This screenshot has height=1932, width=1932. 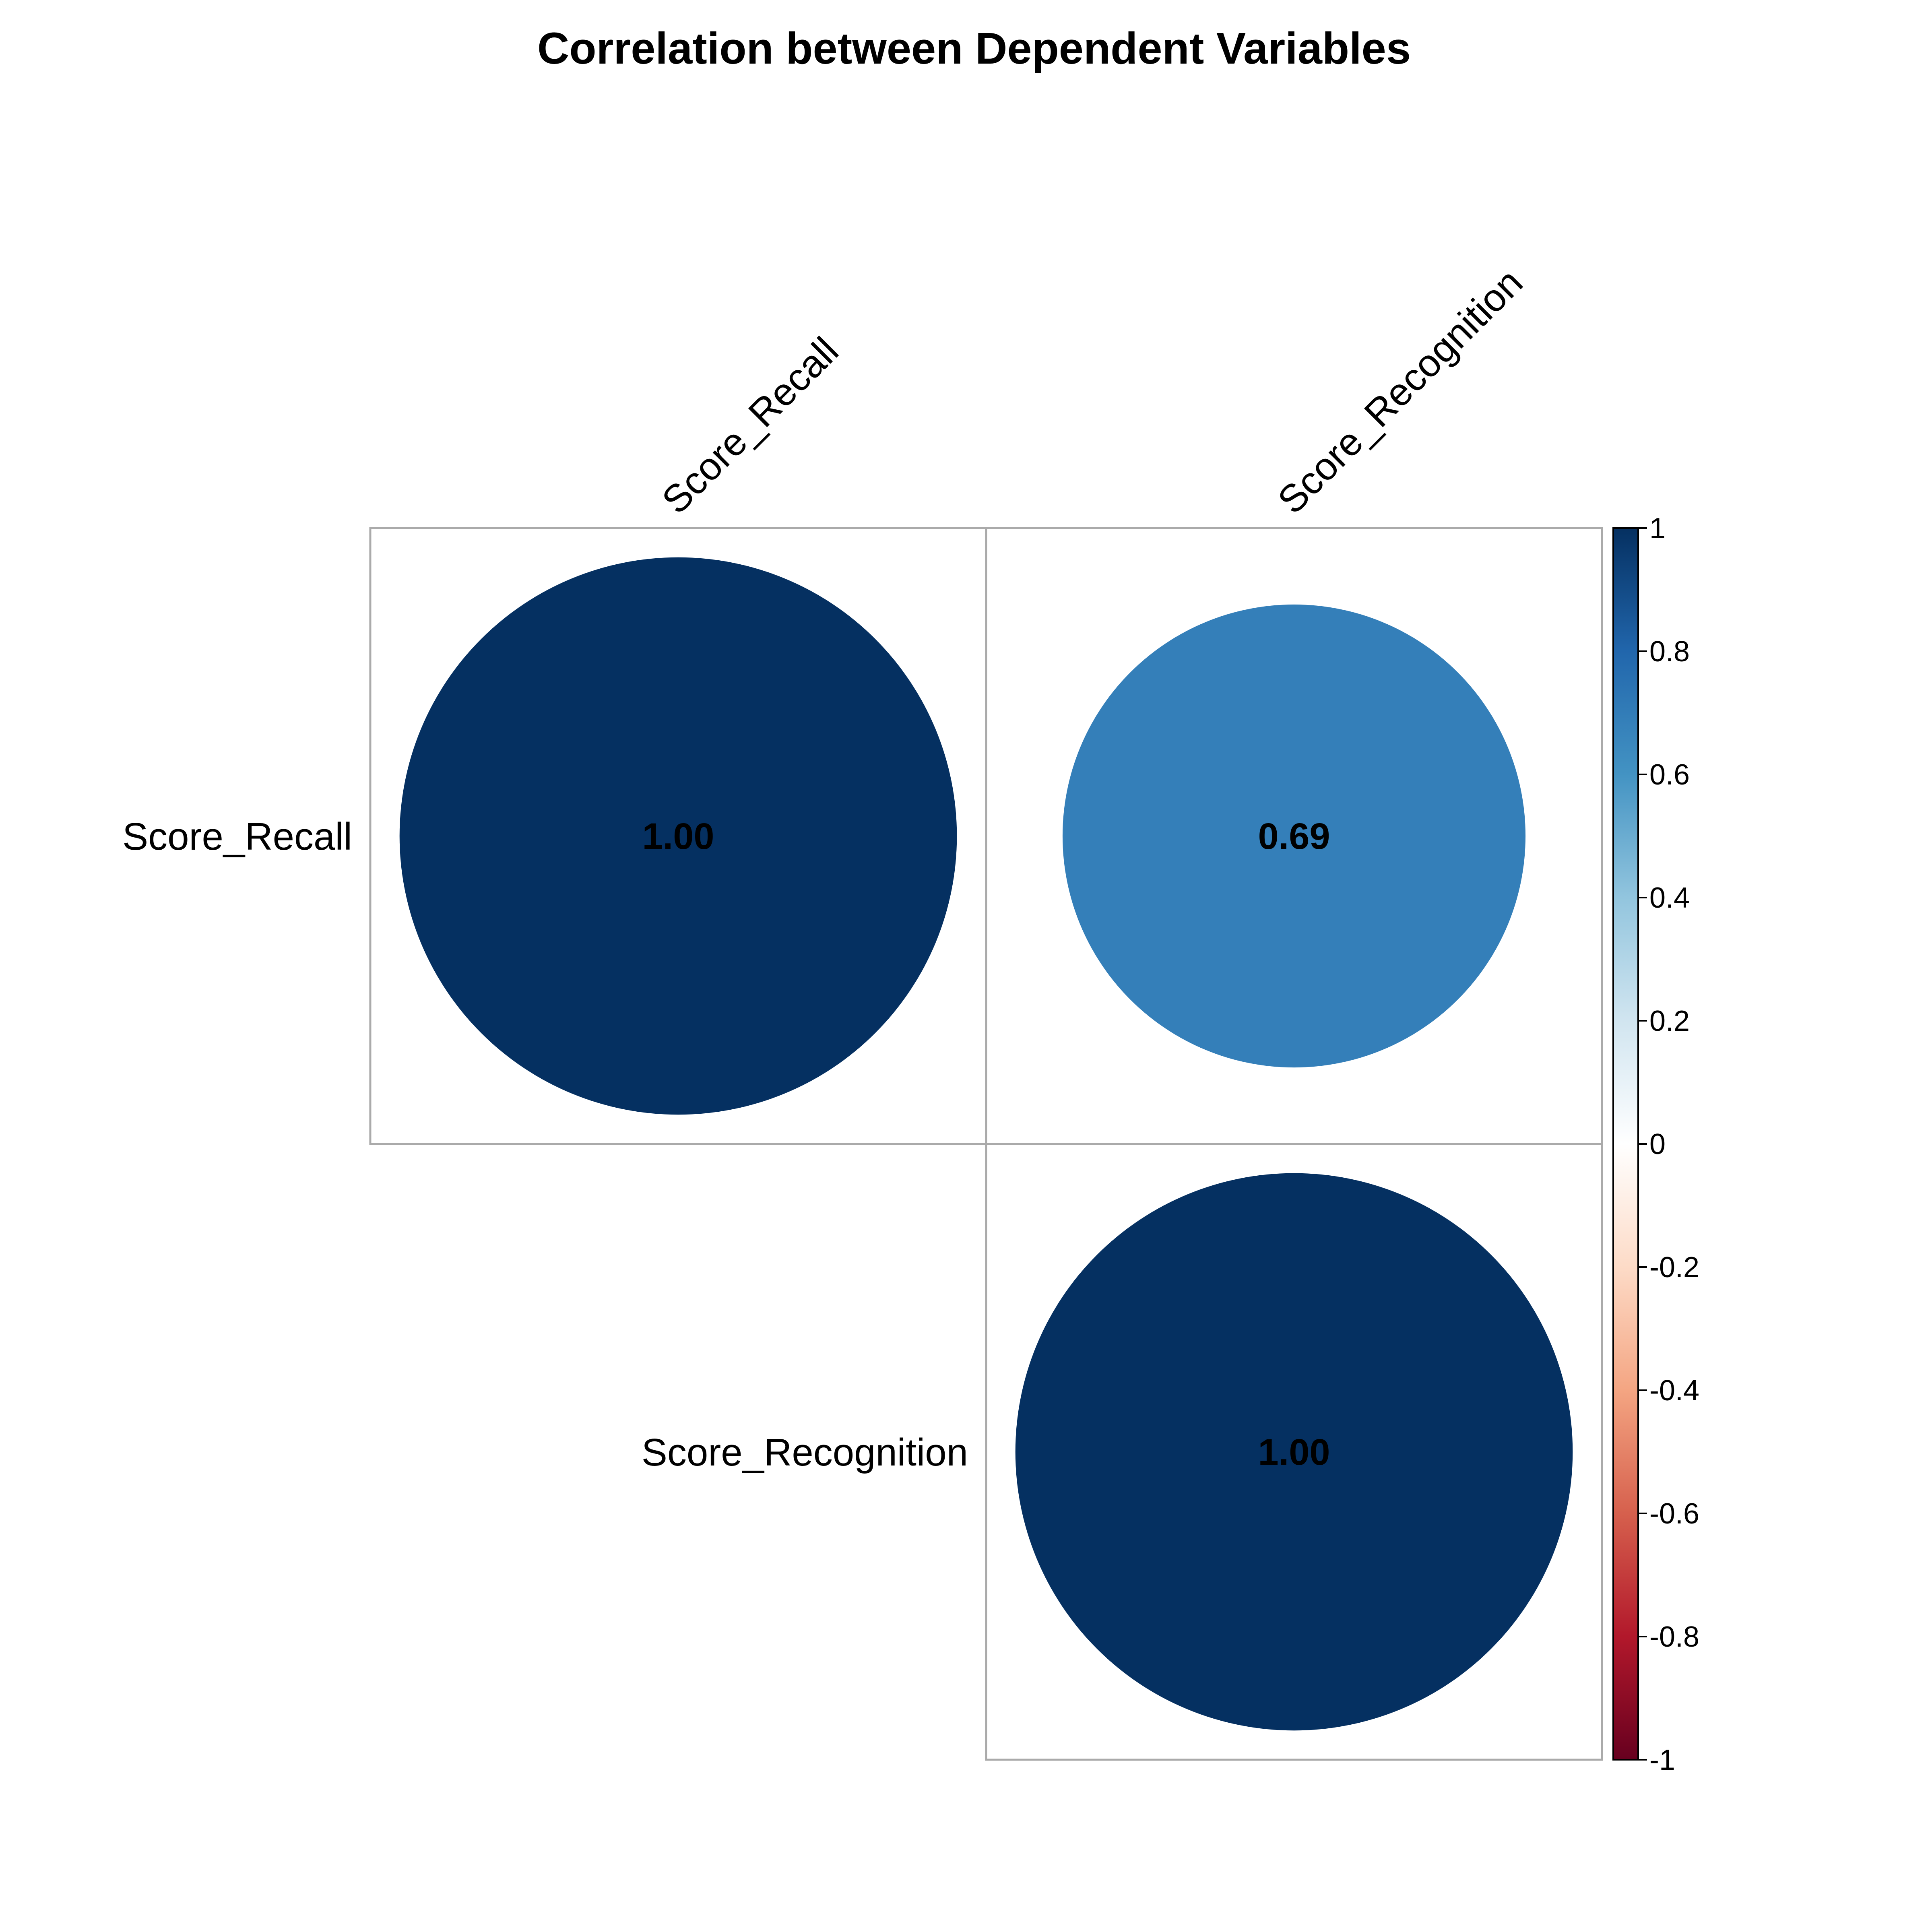 I want to click on colorbar-tick-label: -0.4, so click(x=1674, y=1391).